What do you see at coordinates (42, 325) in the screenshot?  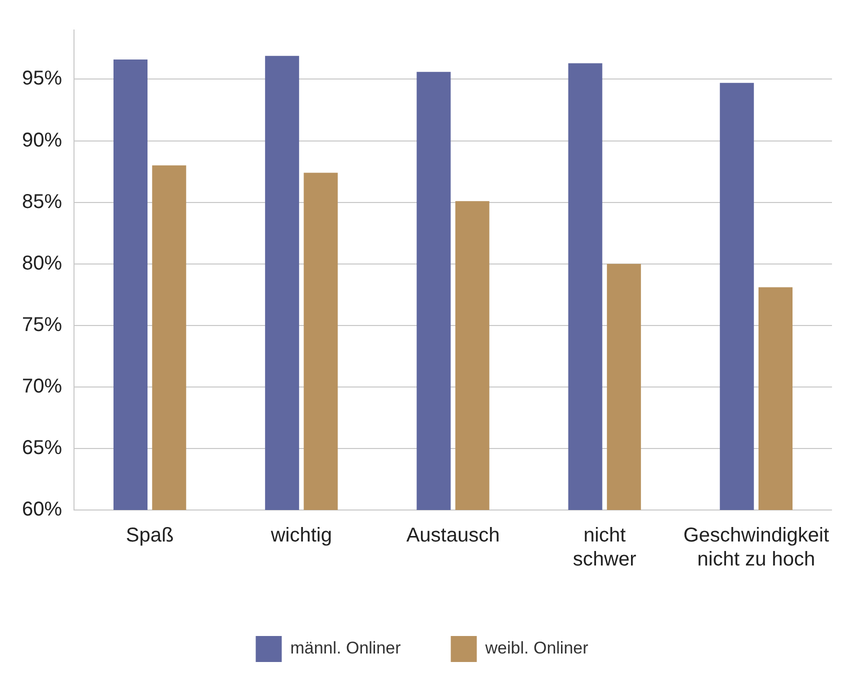 I see `y-tick-label: 75%` at bounding box center [42, 325].